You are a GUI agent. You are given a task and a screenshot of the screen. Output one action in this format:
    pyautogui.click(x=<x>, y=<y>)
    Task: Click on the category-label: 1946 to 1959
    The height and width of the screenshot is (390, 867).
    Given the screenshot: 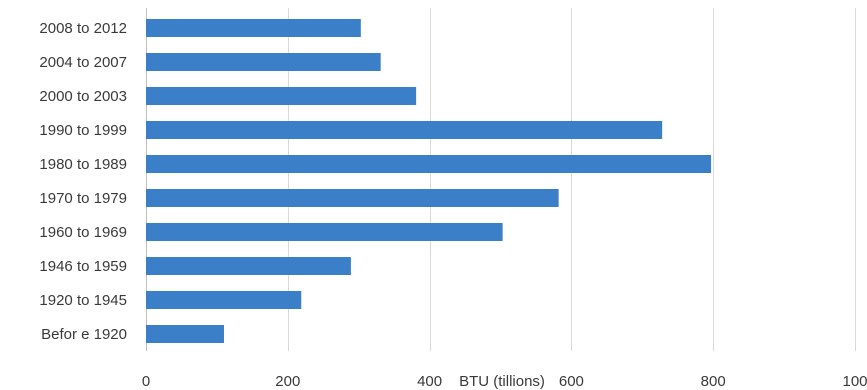 What is the action you would take?
    pyautogui.click(x=83, y=266)
    